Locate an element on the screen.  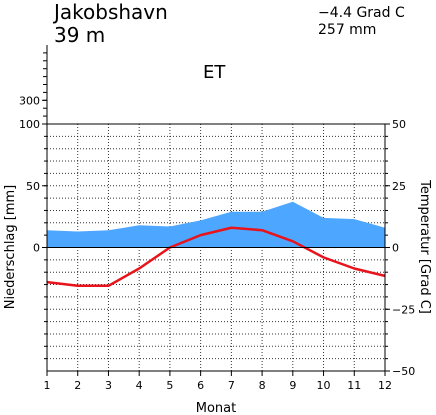
x-tick-label: 1 is located at coordinates (47, 385).